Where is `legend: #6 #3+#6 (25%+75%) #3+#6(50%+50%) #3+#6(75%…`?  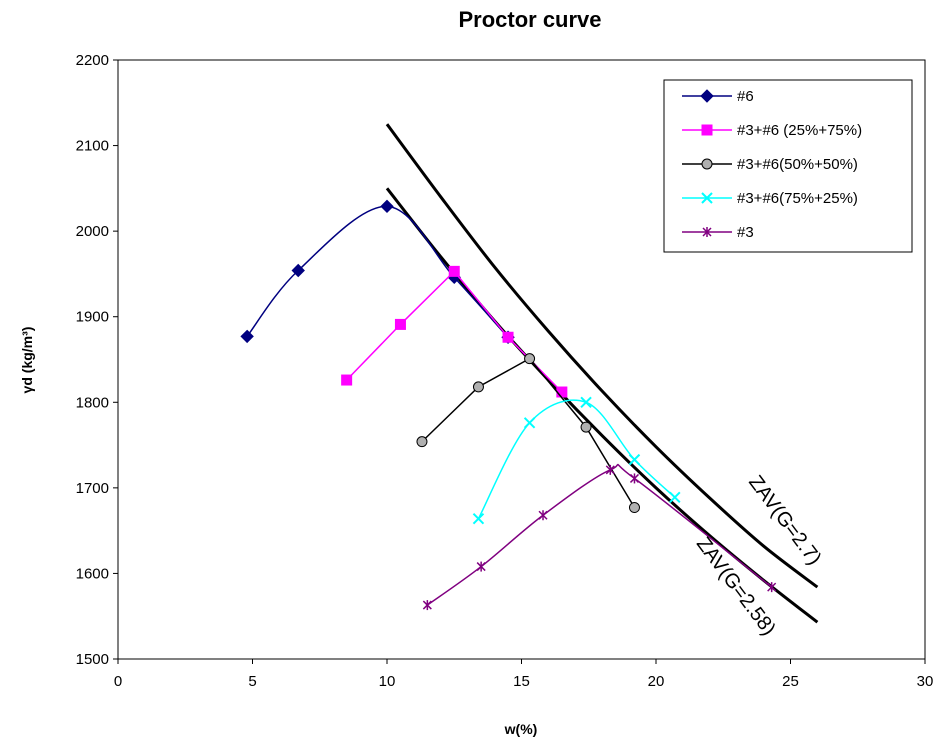 legend: #6 #3+#6 (25%+75%) #3+#6(50%+50%) #3+#6(75%… is located at coordinates (788, 166).